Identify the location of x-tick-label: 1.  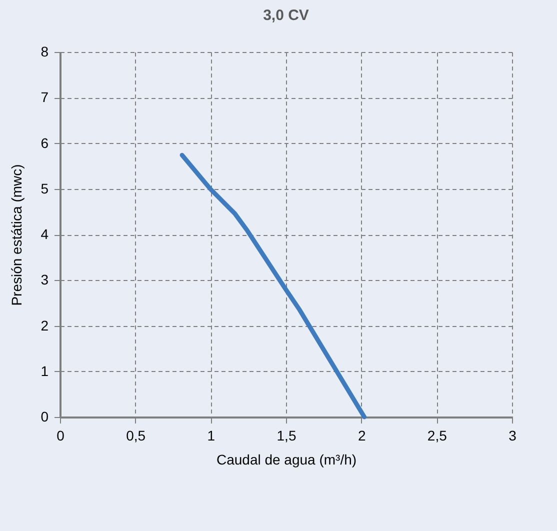
(211, 436).